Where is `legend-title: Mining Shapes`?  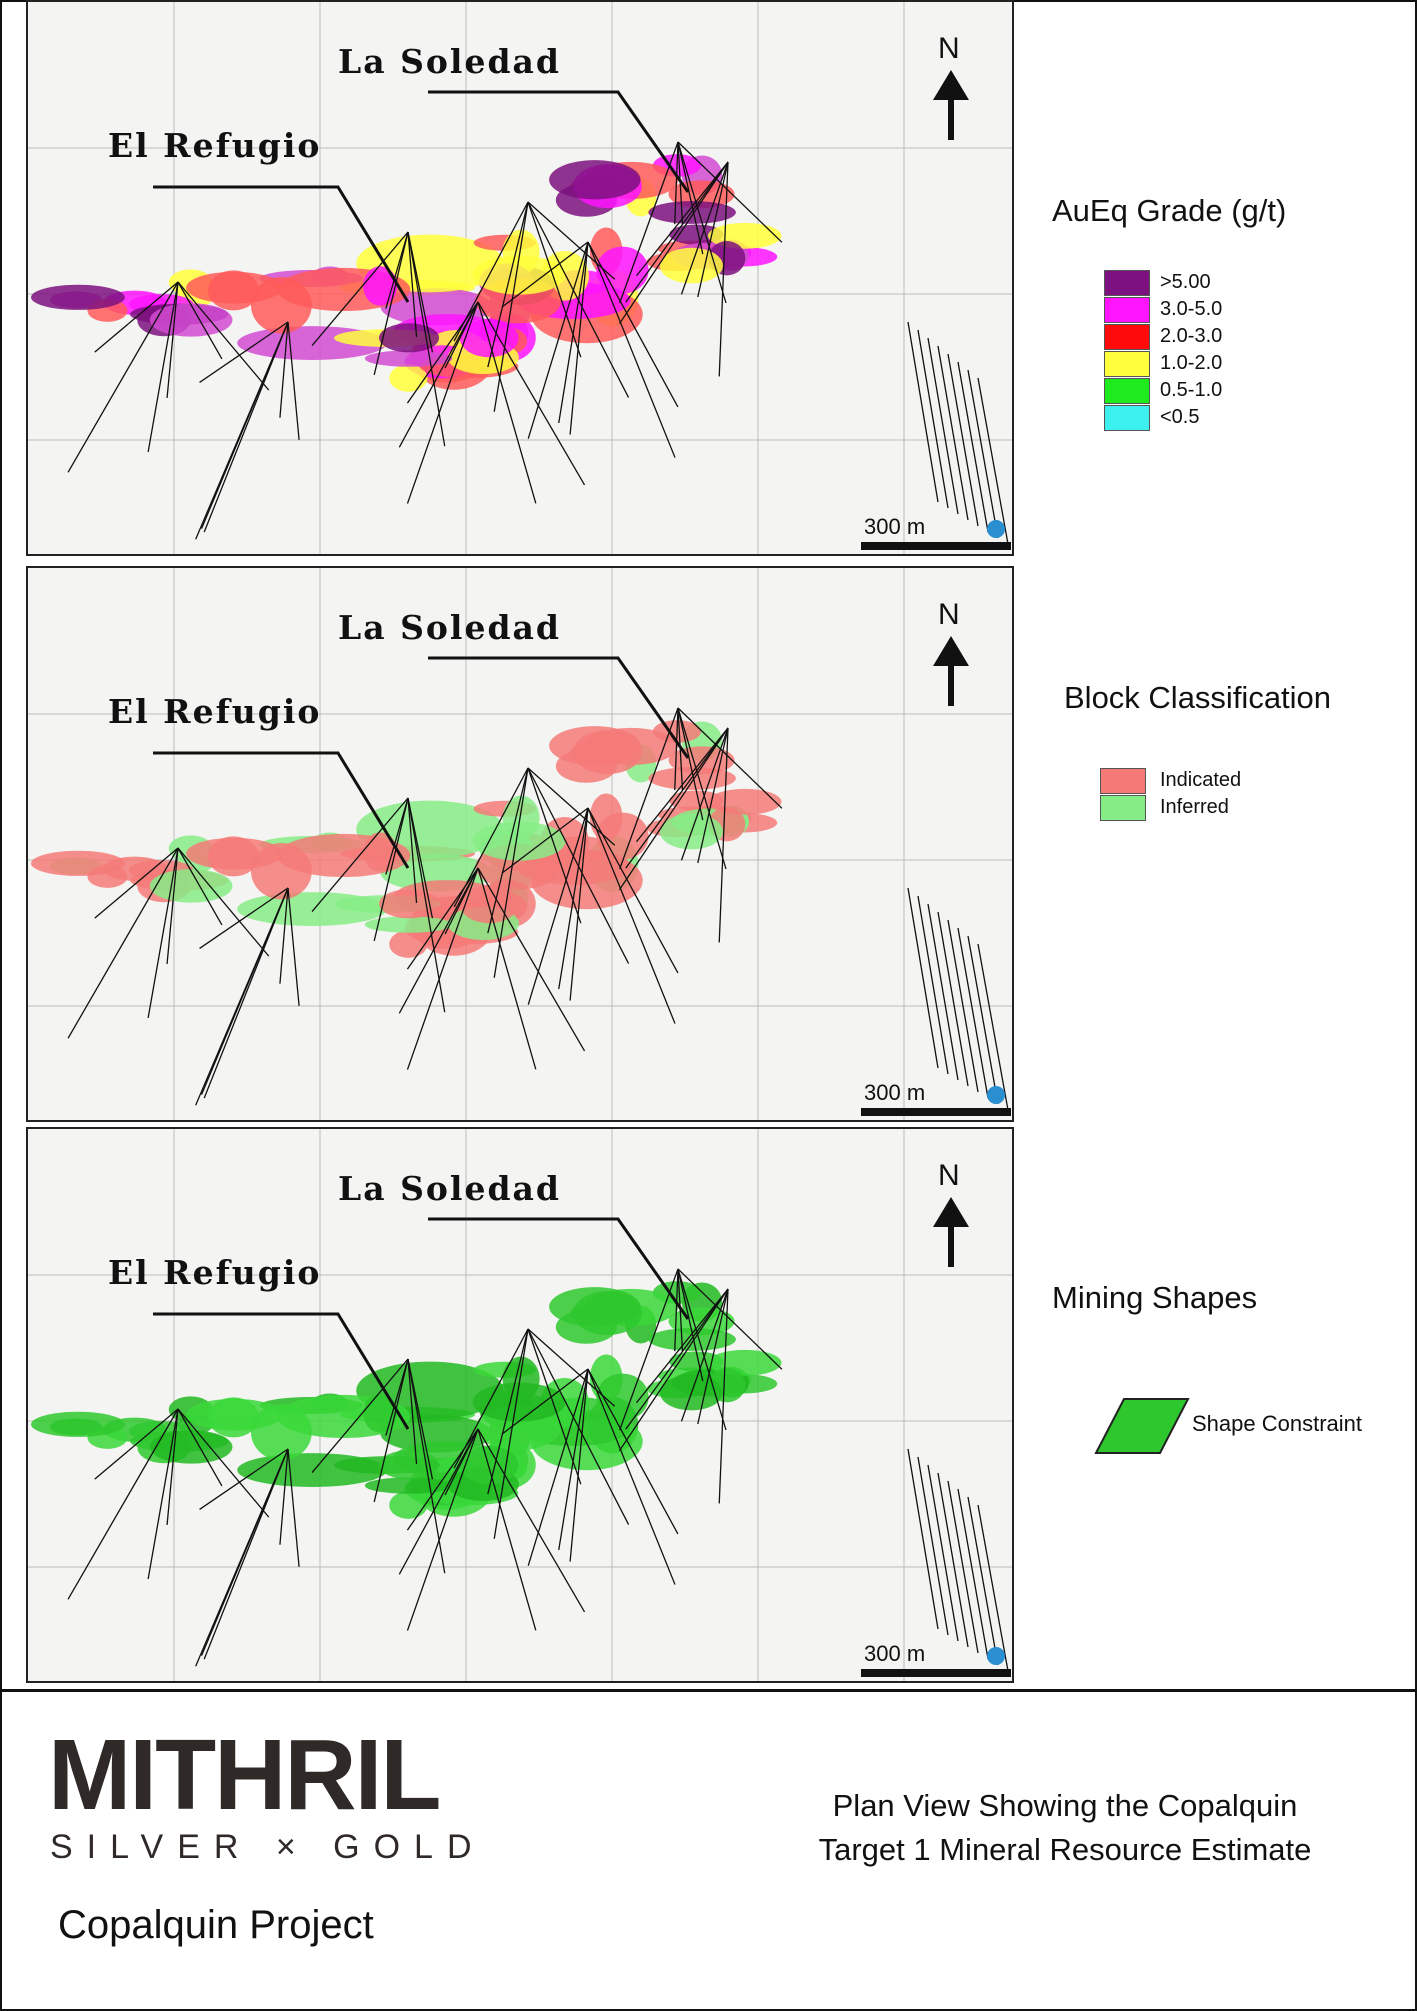
legend-title: Mining Shapes is located at coordinates (1155, 1297).